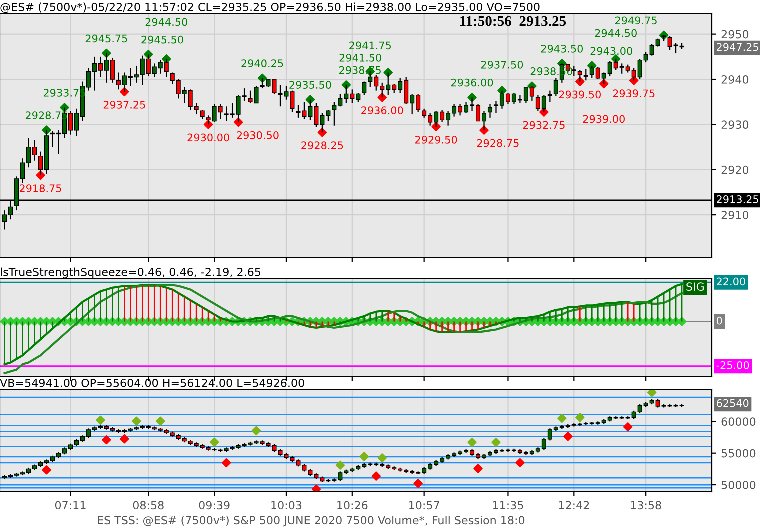  Describe the element at coordinates (270, 8) in the screenshot. I see `chart-title: @ES# (7500v*)-05/22/20 11:57:02 CL=2935.25 OP=2936.50 Hi=2938.00 Lo=2935.00 VO=7500` at that location.